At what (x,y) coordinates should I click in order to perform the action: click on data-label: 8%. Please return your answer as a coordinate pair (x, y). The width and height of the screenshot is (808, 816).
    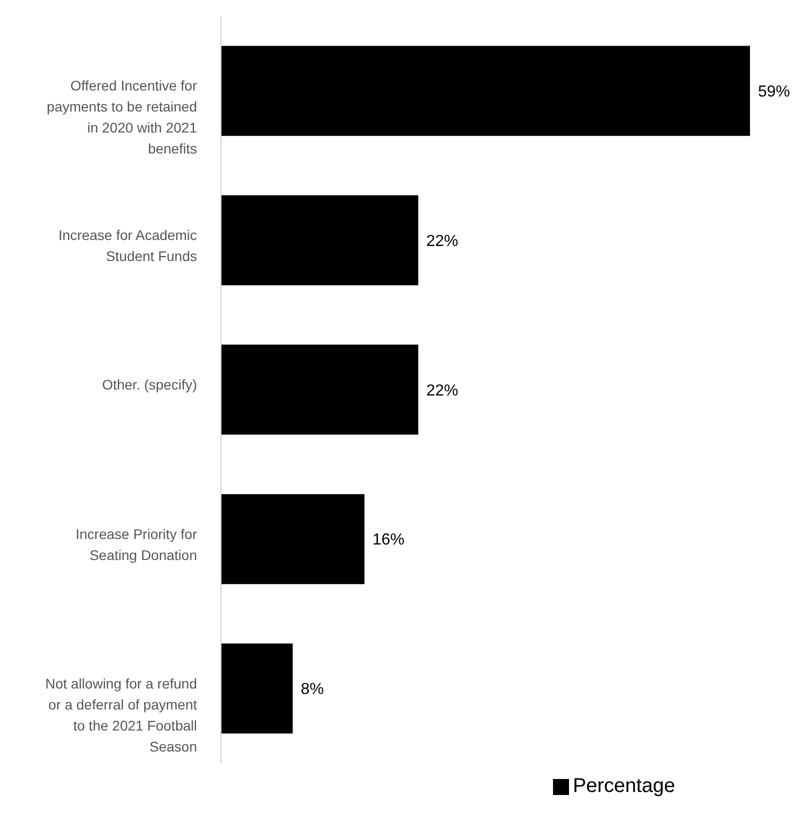
    Looking at the image, I should click on (312, 689).